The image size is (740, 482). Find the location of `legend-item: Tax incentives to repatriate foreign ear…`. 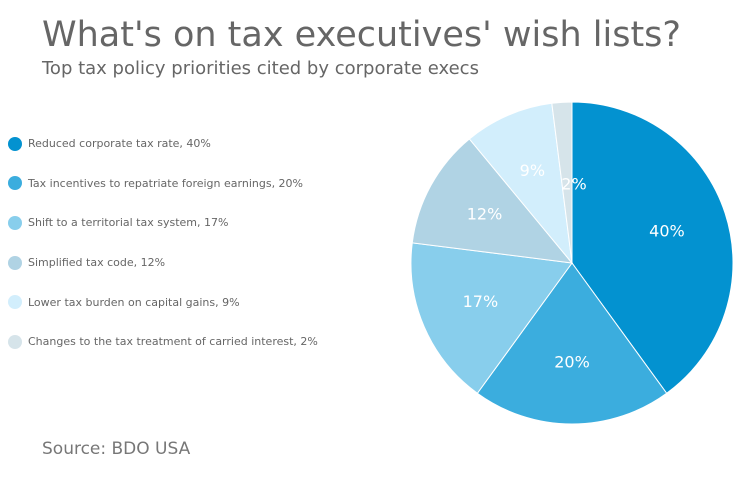

legend-item: Tax incentives to repatriate foreign ear… is located at coordinates (163, 184).